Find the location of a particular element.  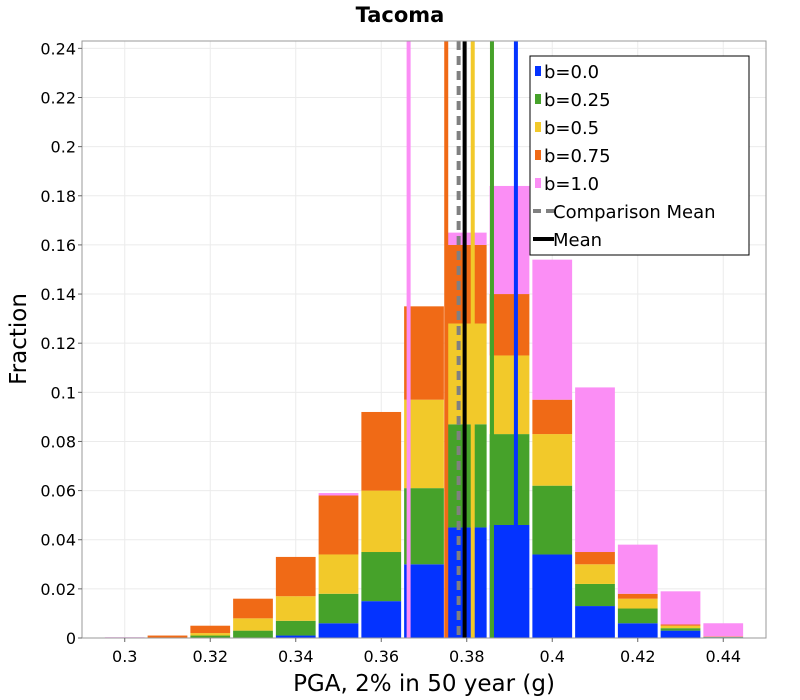

legend-label-b-0-5: b=0.5 is located at coordinates (571, 128).